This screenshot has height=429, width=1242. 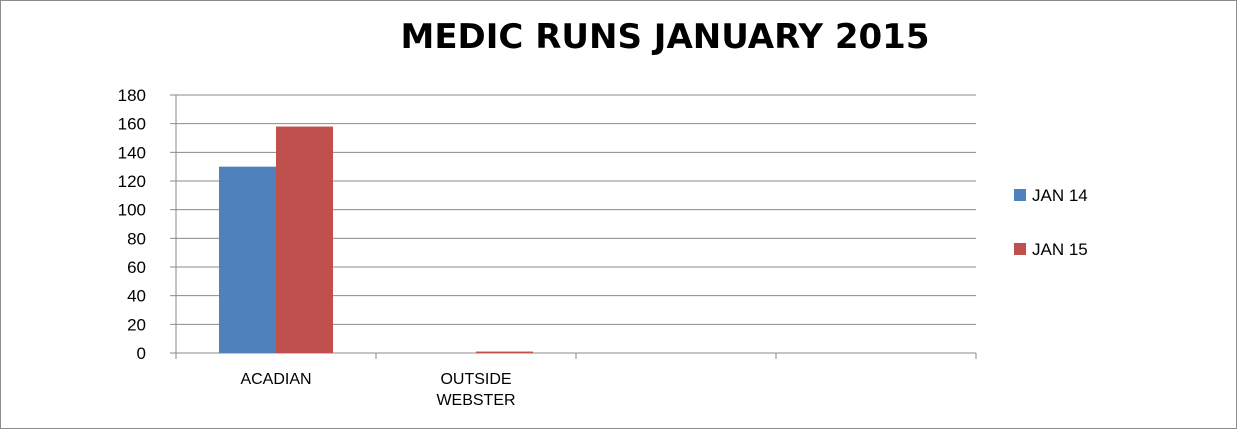 What do you see at coordinates (132, 181) in the screenshot?
I see `y-tick-label: 120` at bounding box center [132, 181].